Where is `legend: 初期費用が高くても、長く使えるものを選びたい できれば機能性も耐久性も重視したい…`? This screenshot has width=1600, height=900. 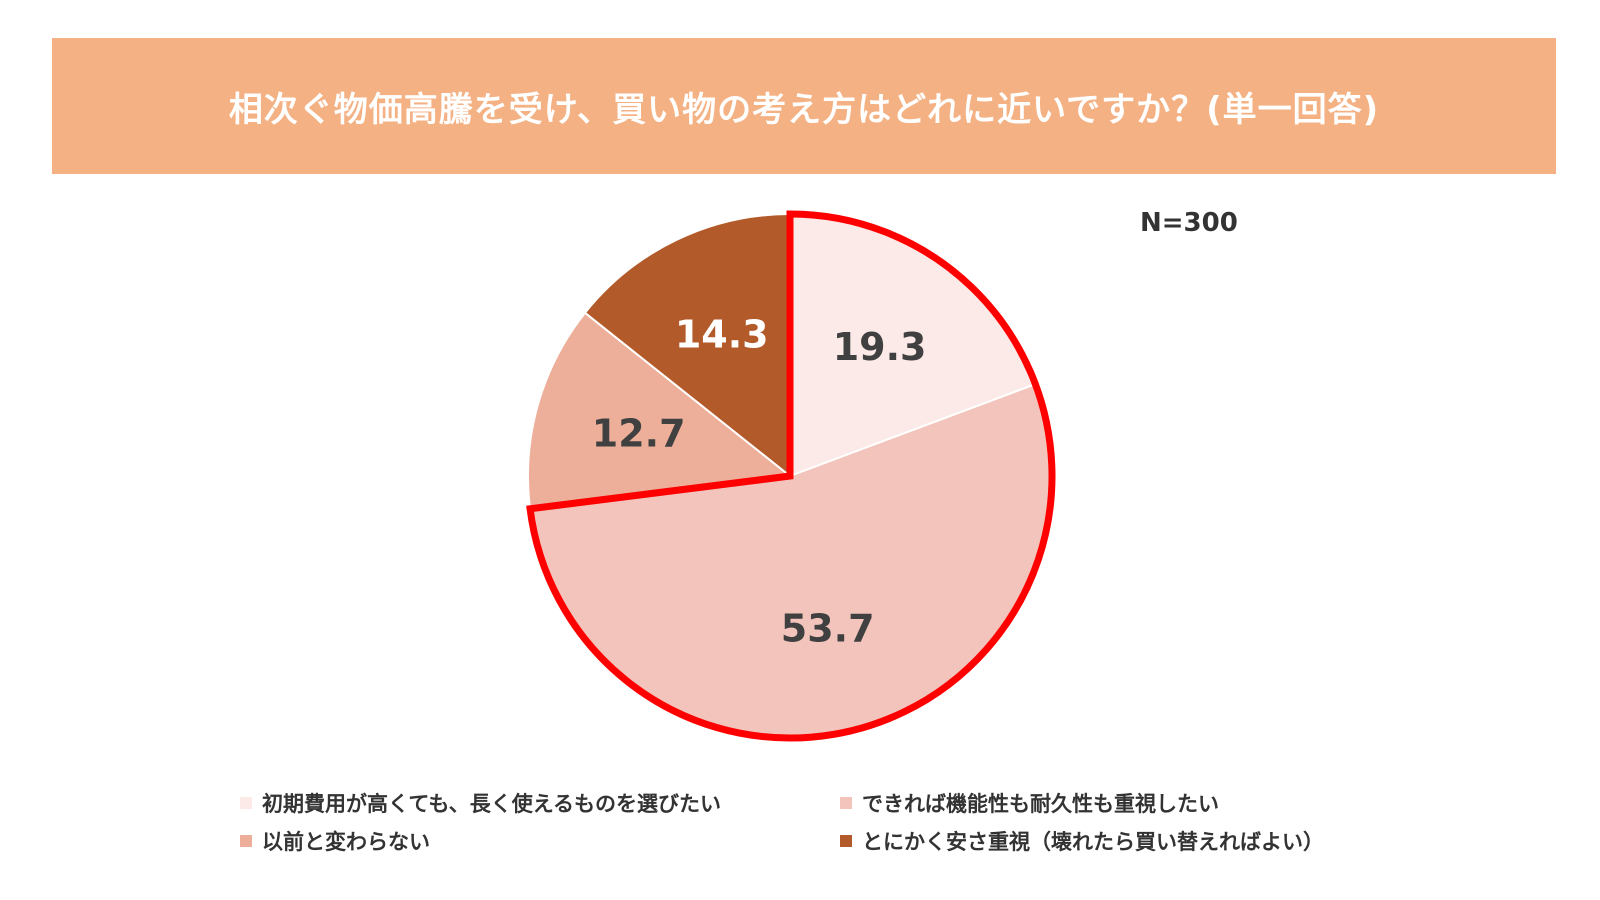 legend: 初期費用が高くても、長く使えるものを選びたい できれば機能性も耐久性も重視したい… is located at coordinates (840, 822).